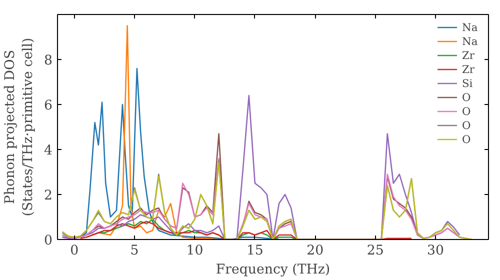 The image size is (500, 280). I want to click on y-tick-label: 4, so click(48, 151).